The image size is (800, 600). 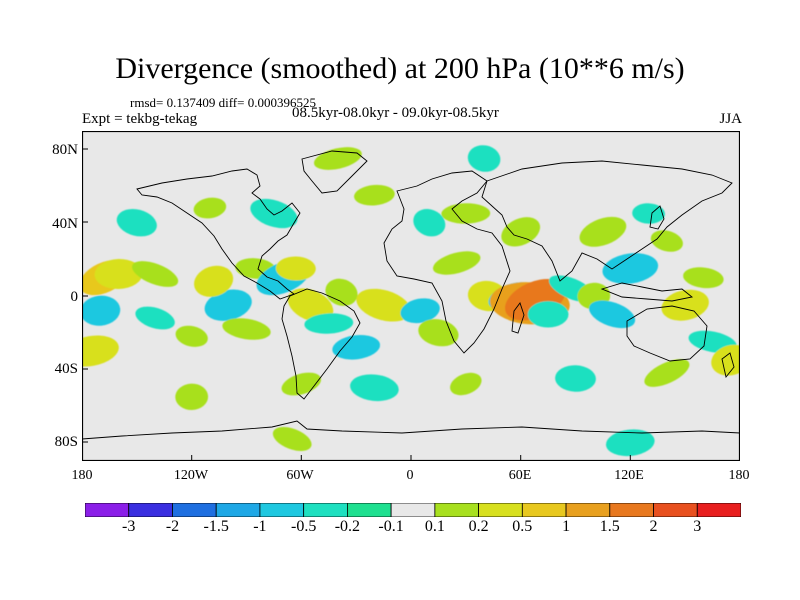 What do you see at coordinates (391, 526) in the screenshot?
I see `colorbar-label: -0.1` at bounding box center [391, 526].